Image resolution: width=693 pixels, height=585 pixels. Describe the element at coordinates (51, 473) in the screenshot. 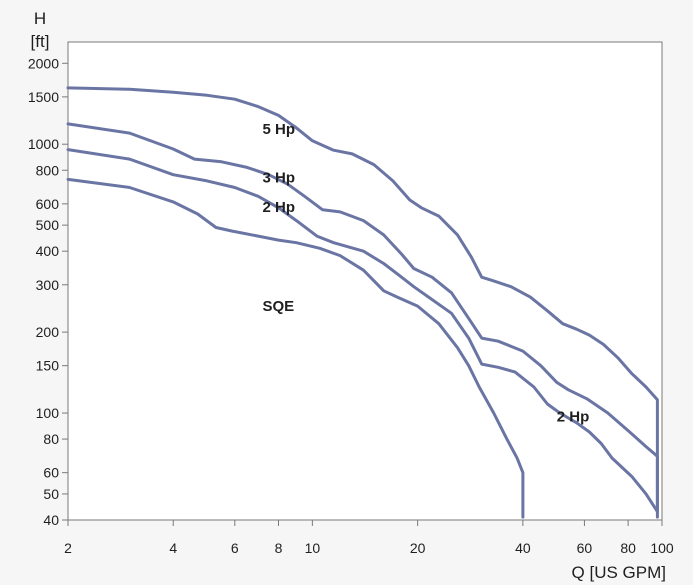

I see `y-tick-label: 60` at that location.